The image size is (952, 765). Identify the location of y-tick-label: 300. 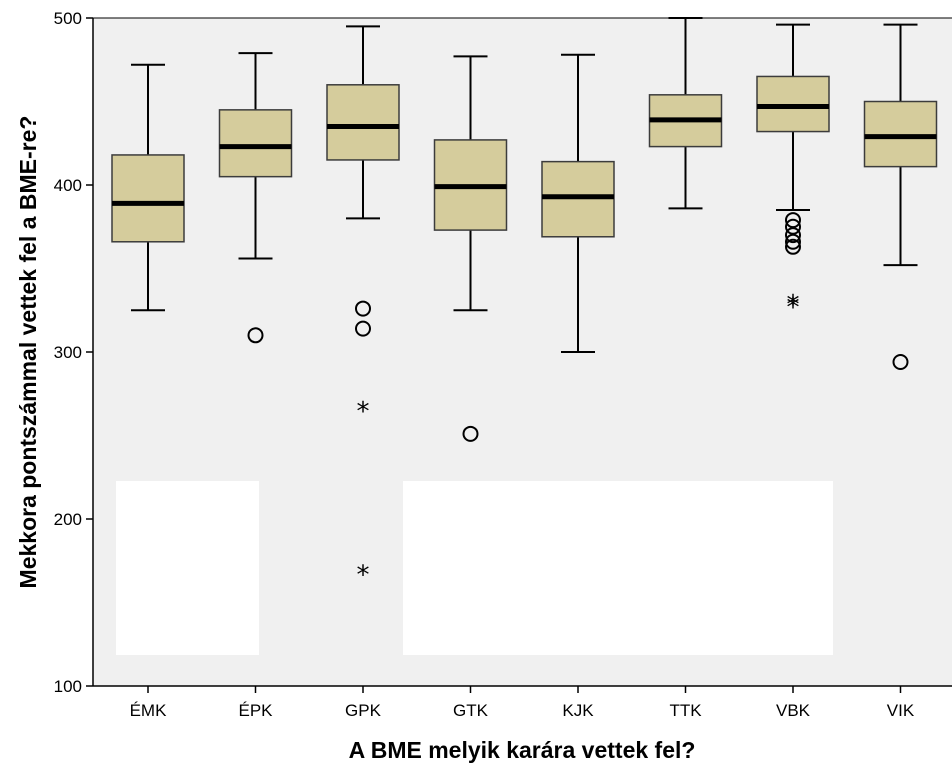
(68, 352).